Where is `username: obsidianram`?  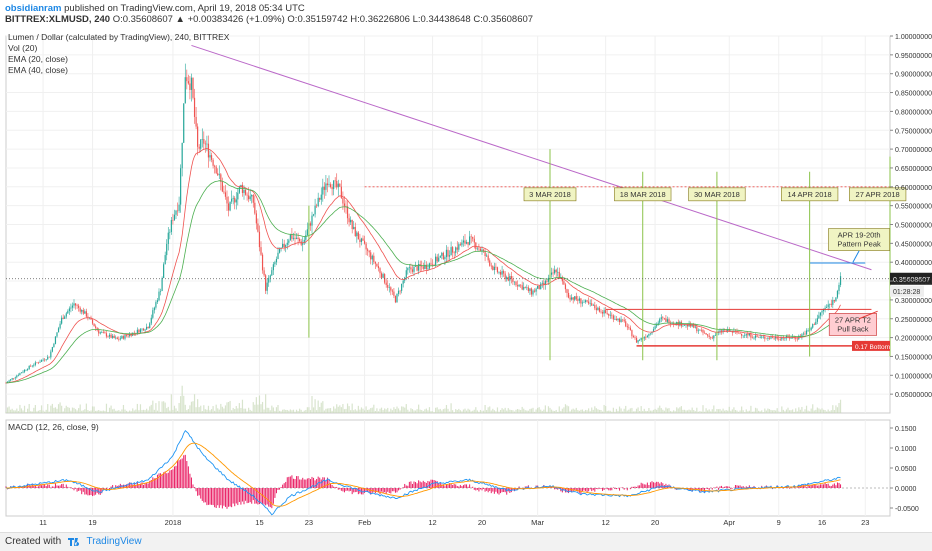 username: obsidianram is located at coordinates (33, 8).